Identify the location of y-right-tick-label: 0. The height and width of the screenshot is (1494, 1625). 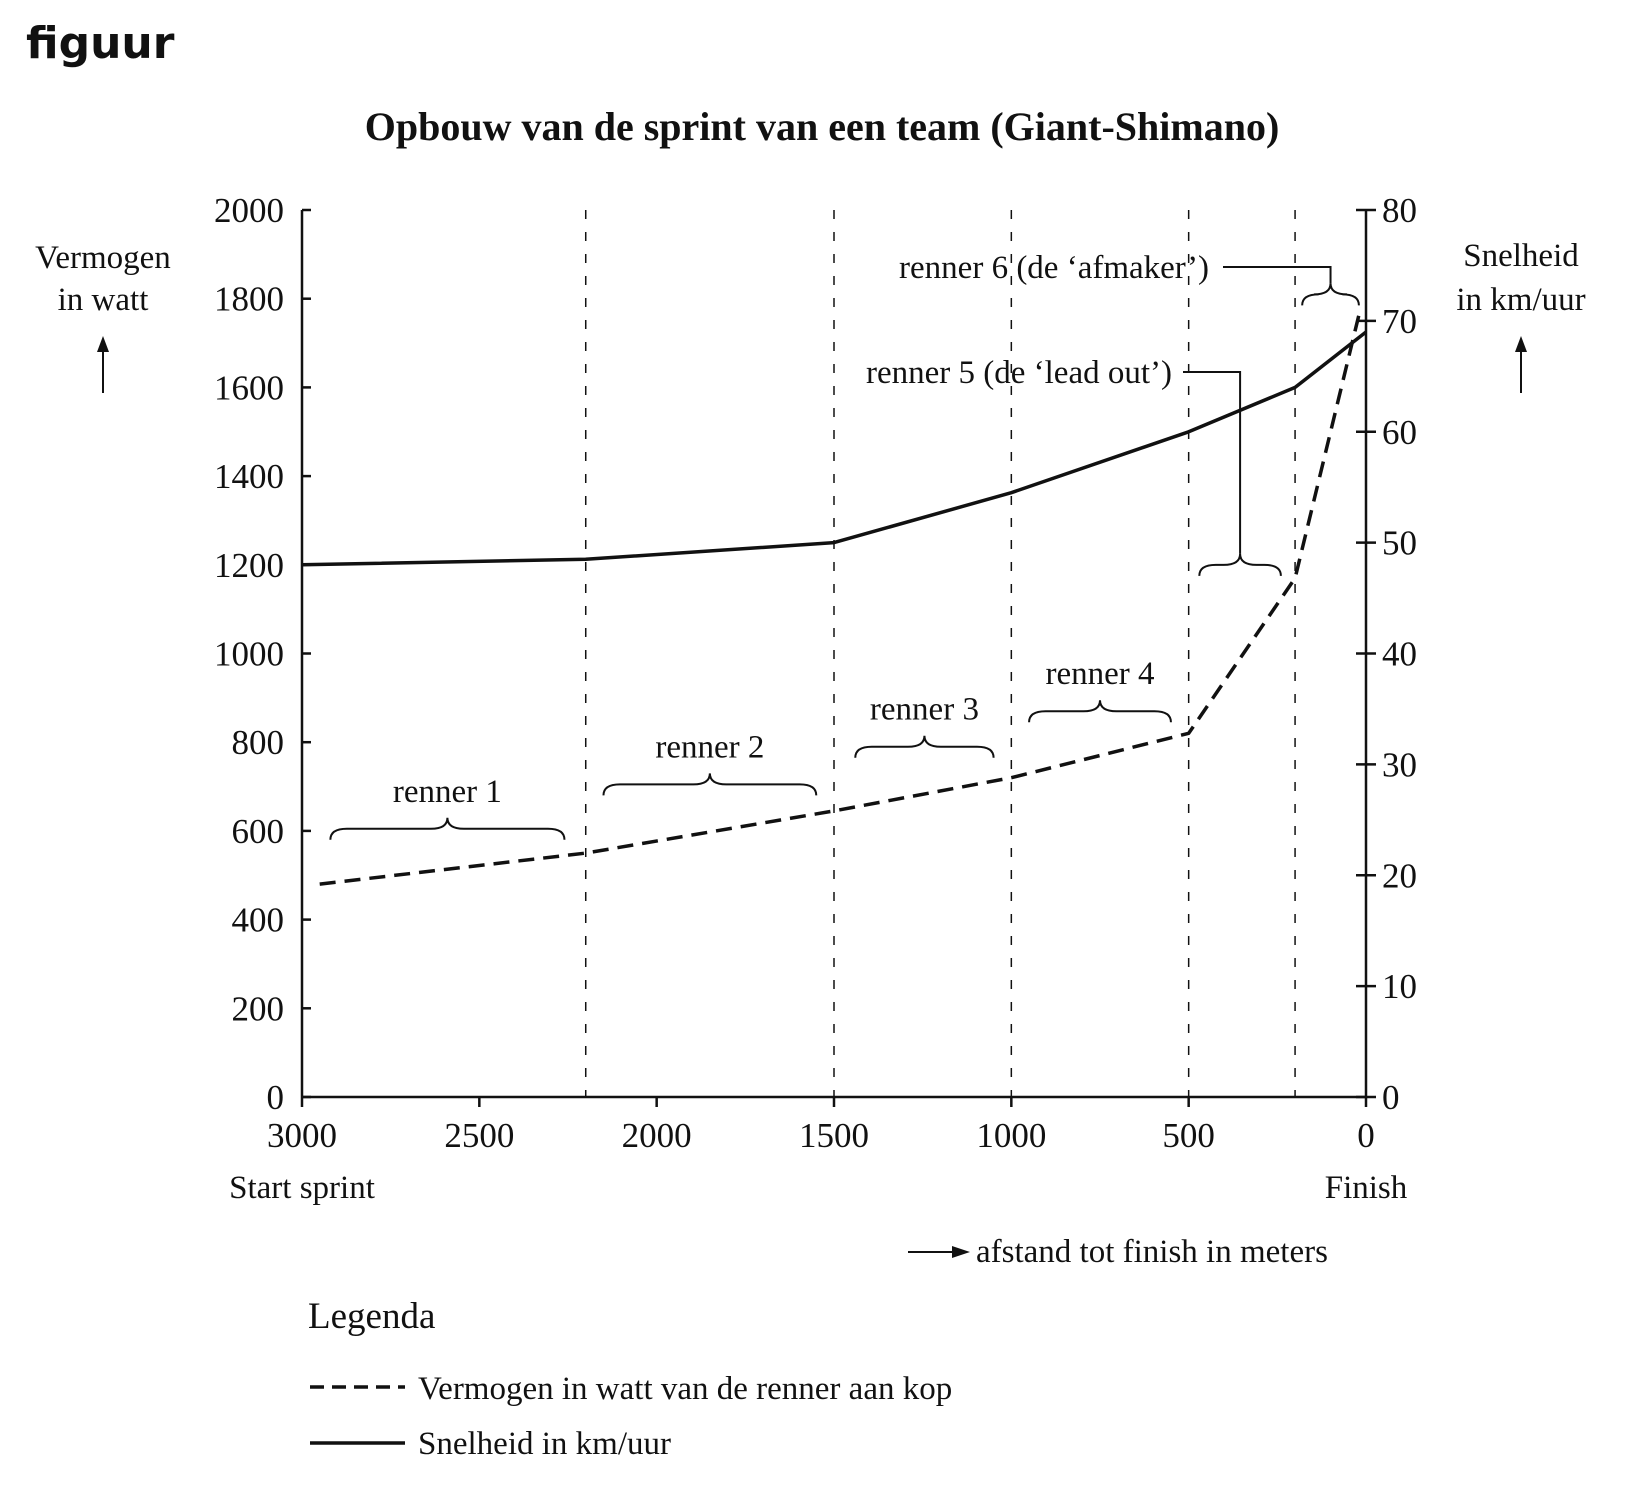
(1391, 1097).